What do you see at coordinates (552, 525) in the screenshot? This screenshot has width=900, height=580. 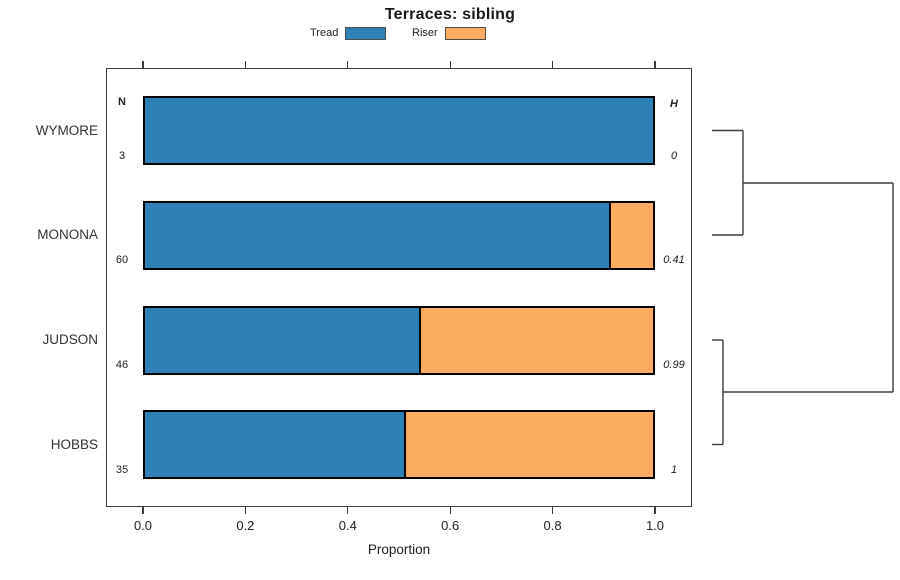 I see `x-tick-label: 0.8` at bounding box center [552, 525].